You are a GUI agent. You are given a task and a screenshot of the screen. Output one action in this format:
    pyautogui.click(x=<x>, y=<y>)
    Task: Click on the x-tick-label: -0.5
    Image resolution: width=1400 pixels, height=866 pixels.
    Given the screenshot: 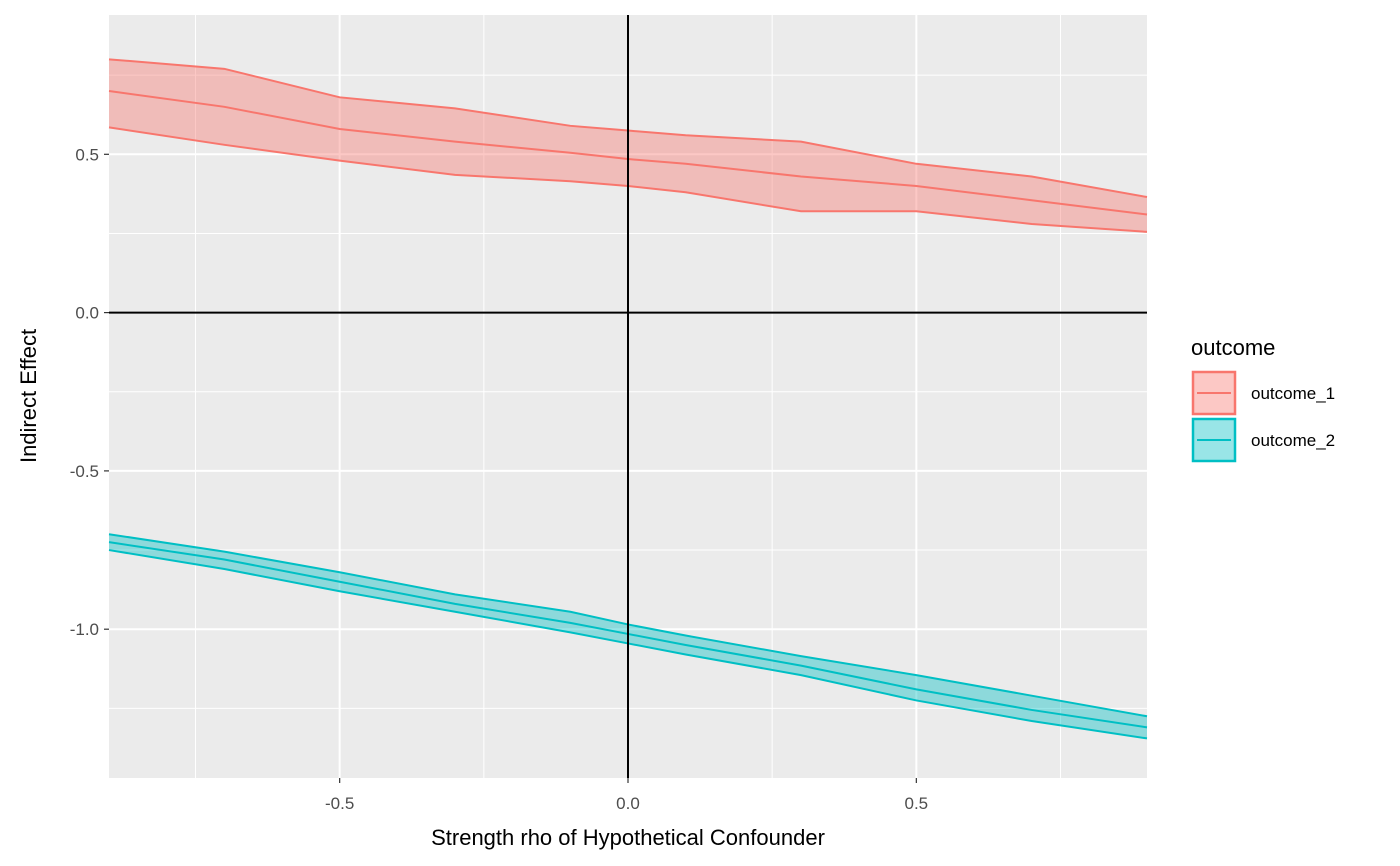 What is the action you would take?
    pyautogui.click(x=339, y=803)
    